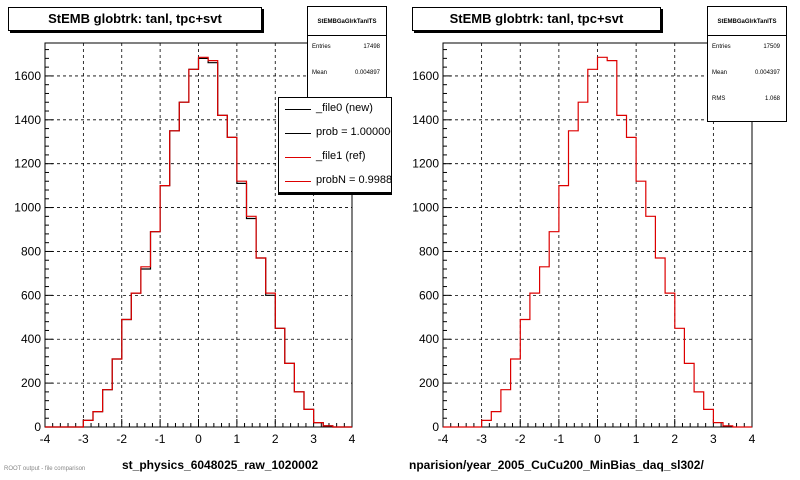 The image size is (800, 480). What do you see at coordinates (354, 132) in the screenshot?
I see `legend-label-prob: prob = 1.000000` at bounding box center [354, 132].